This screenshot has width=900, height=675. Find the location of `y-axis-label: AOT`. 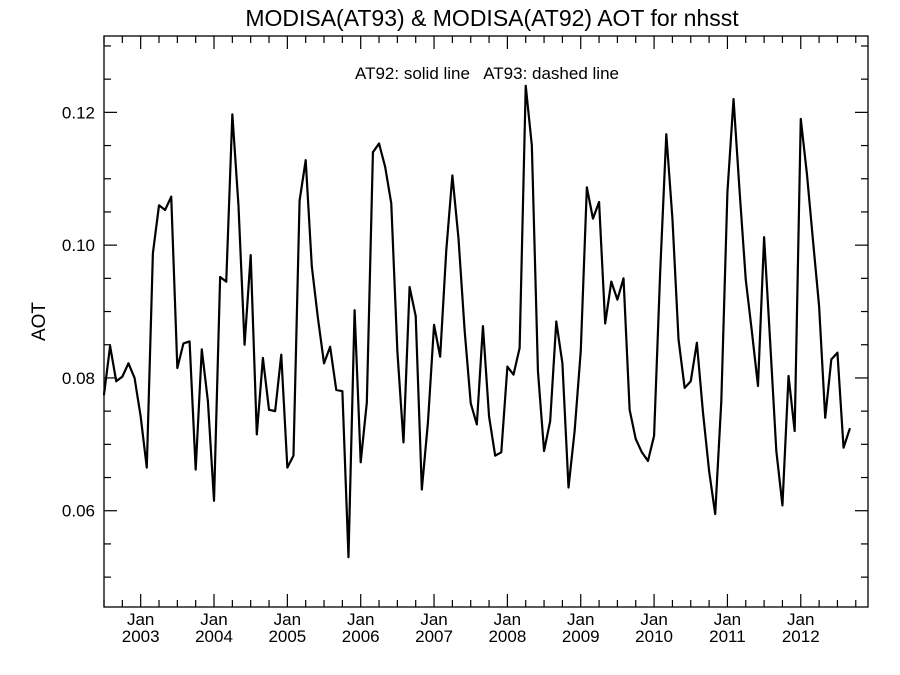

y-axis-label: AOT is located at coordinates (39, 321).